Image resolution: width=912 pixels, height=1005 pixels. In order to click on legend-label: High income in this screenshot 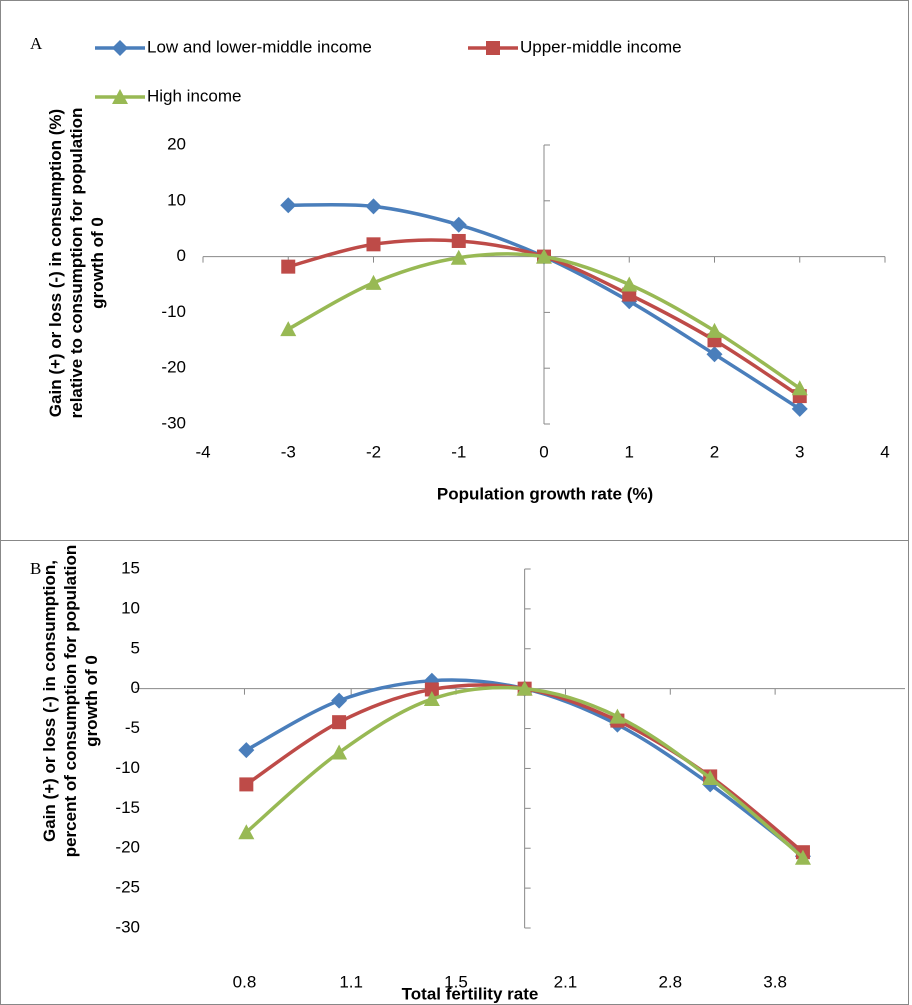, I will do `click(194, 95)`.